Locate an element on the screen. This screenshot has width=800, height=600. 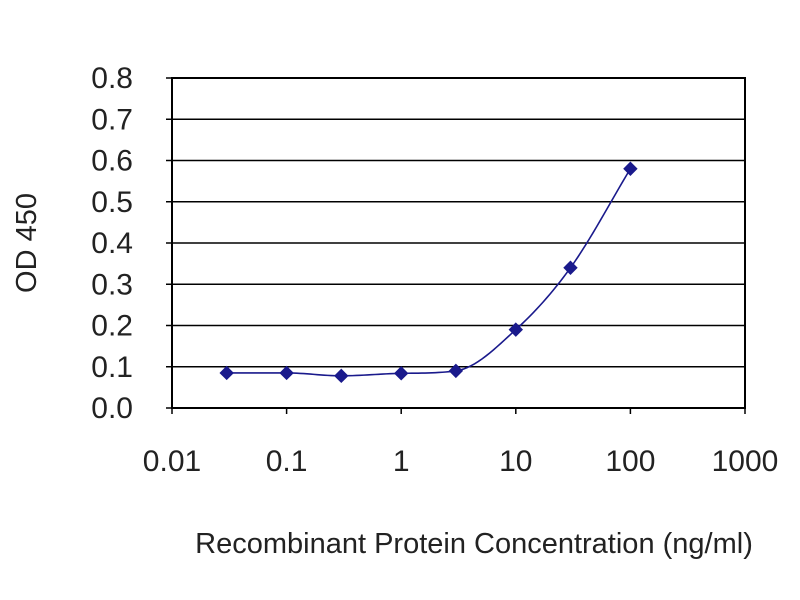
y-tick-label: 0.0 is located at coordinates (112, 408).